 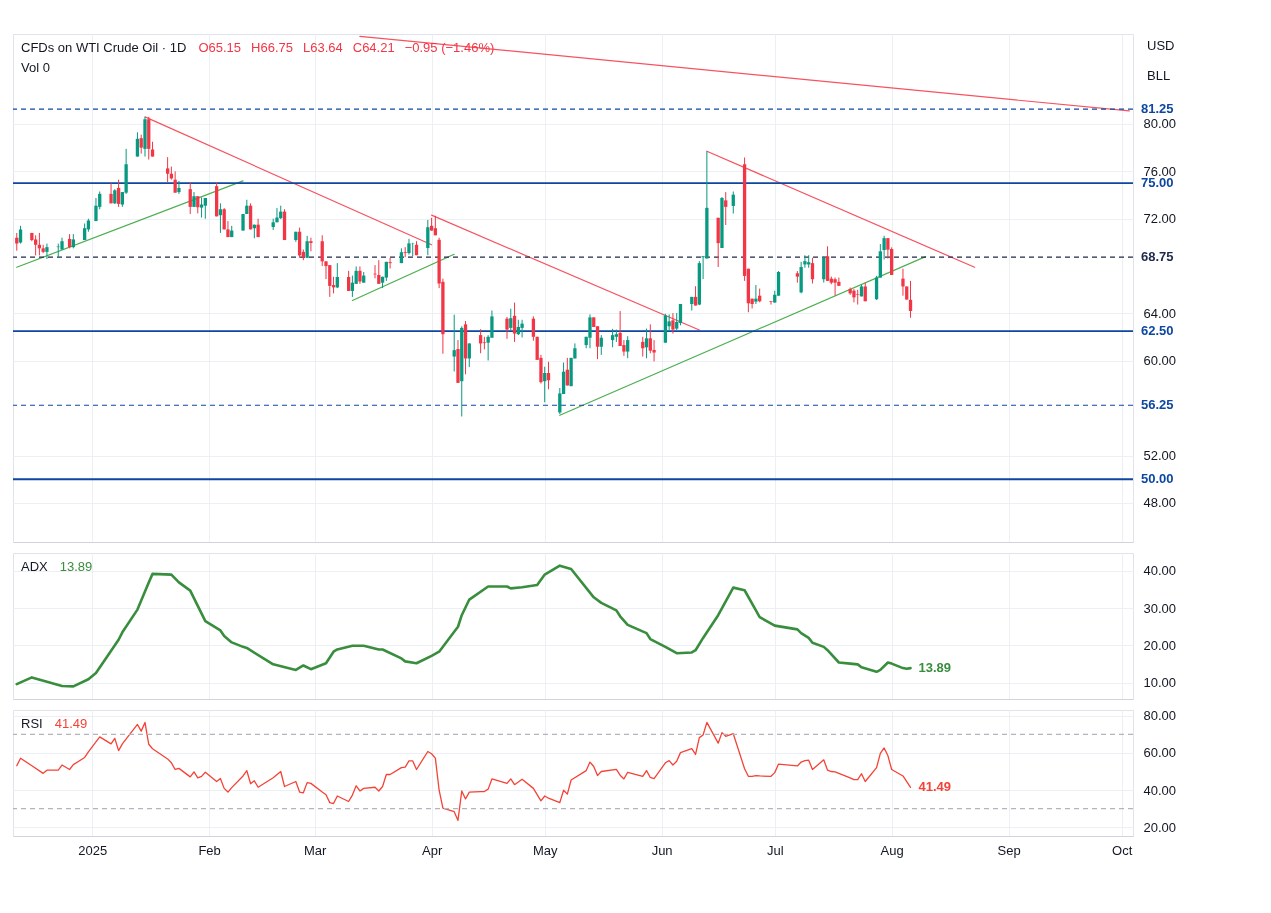 What do you see at coordinates (1161, 45) in the screenshot?
I see `text: USD` at bounding box center [1161, 45].